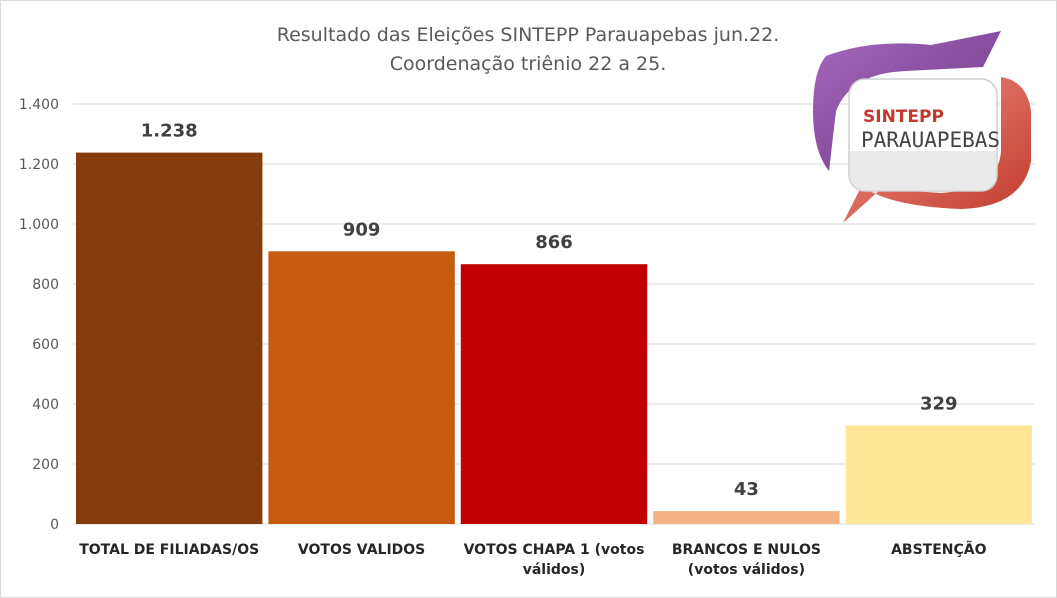 The height and width of the screenshot is (598, 1057). Describe the element at coordinates (746, 489) in the screenshot. I see `data-label: 43` at that location.